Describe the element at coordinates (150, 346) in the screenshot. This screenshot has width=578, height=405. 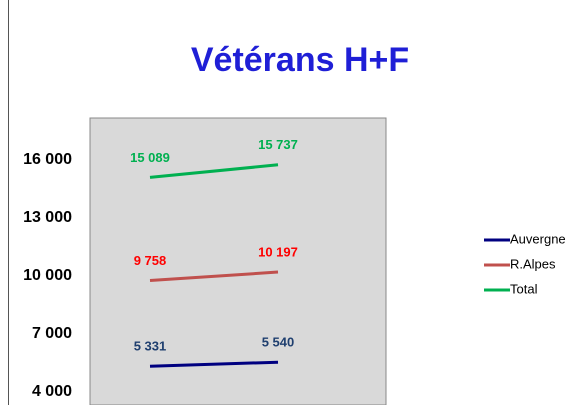
I see `data-label: 5 331` at that location.